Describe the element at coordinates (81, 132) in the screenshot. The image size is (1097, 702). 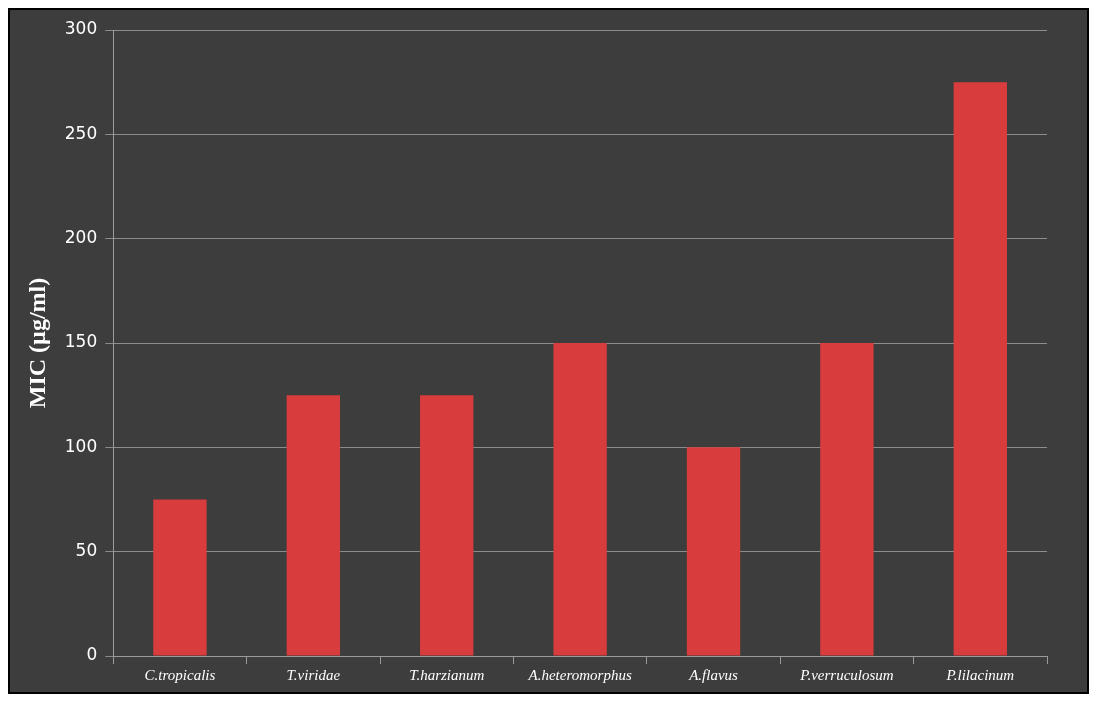
I see `y-tick-label: 250` at that location.